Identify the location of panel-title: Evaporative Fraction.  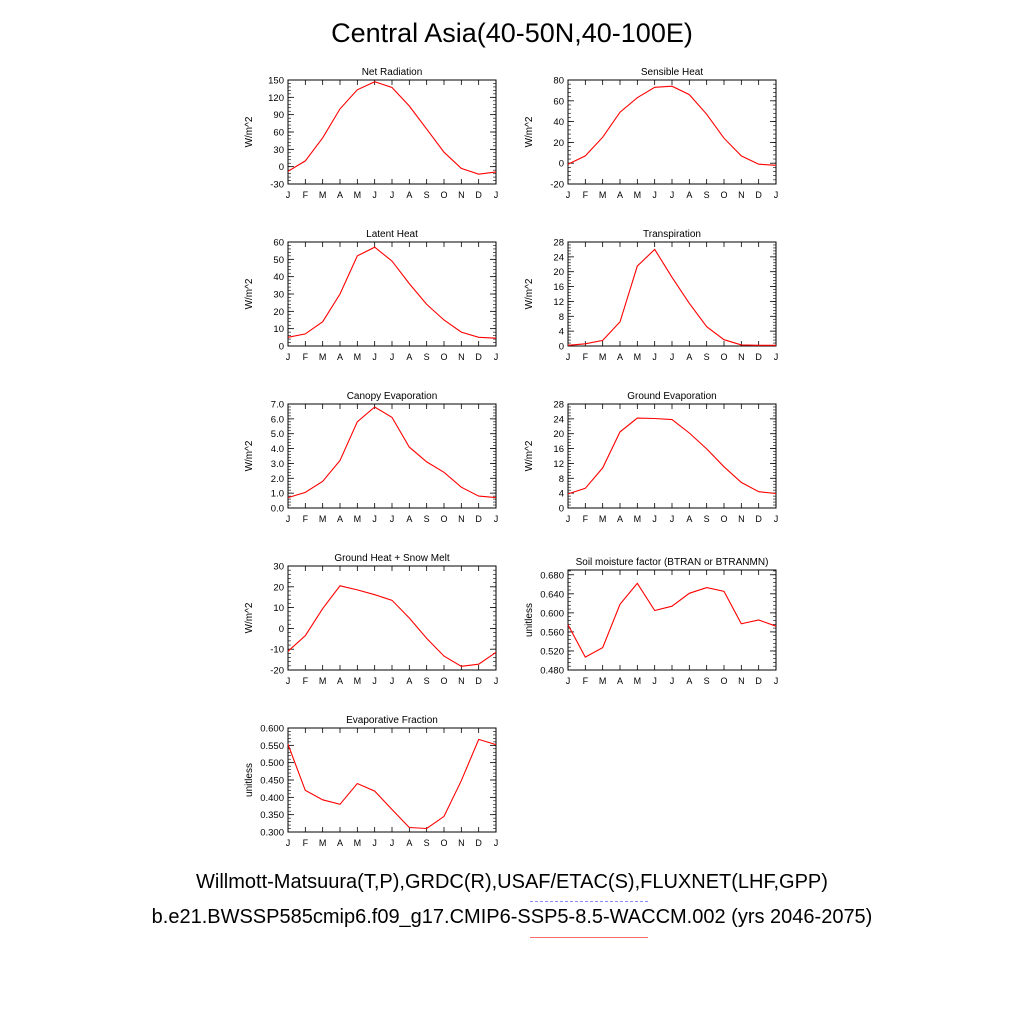
(392, 720).